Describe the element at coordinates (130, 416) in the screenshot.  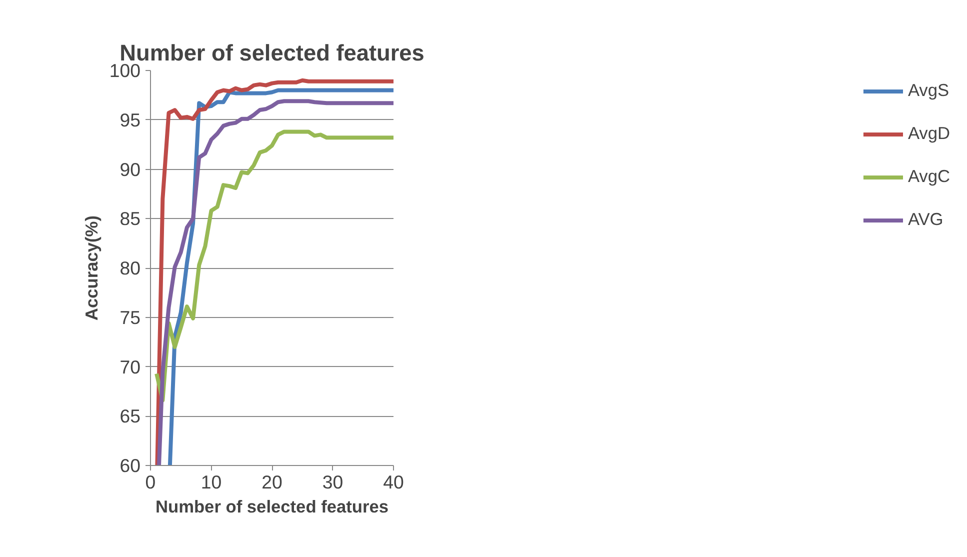
I see `y-tick-label: 65` at that location.